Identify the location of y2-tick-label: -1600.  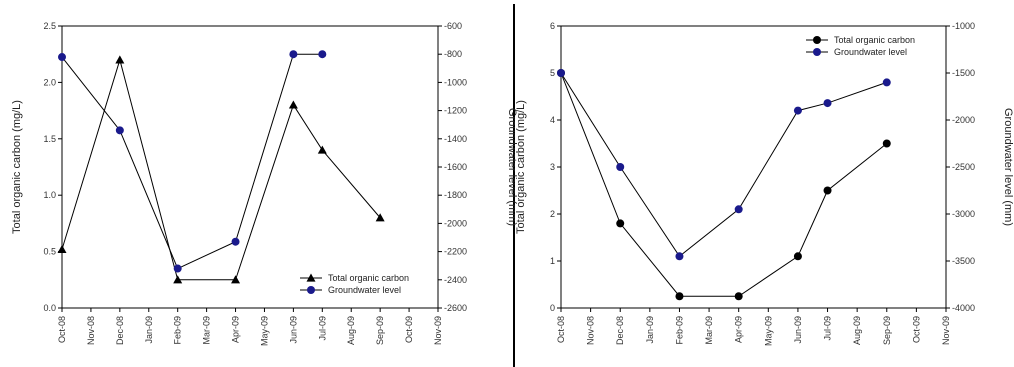
(455, 167).